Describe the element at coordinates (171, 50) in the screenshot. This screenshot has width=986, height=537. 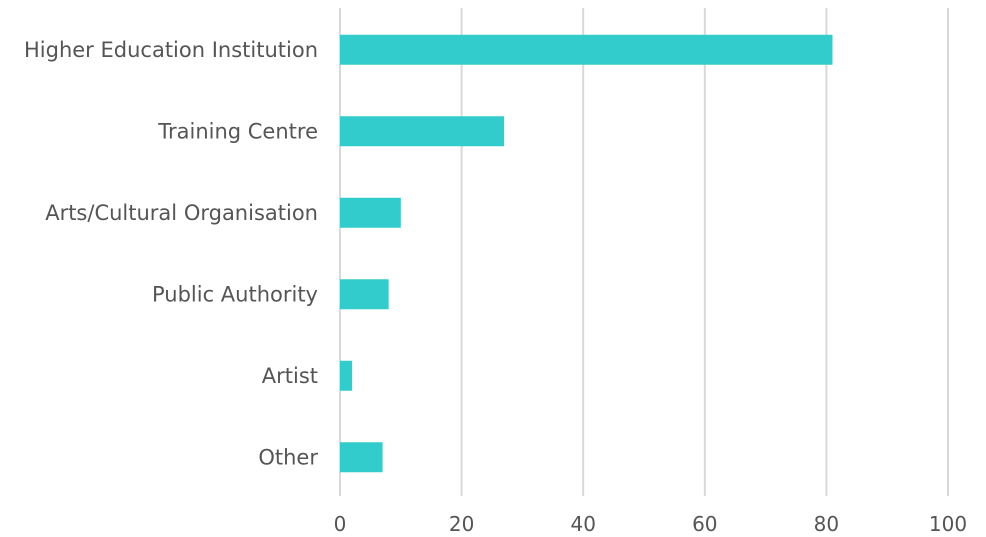
I see `category-label: Higher Education Institution` at that location.